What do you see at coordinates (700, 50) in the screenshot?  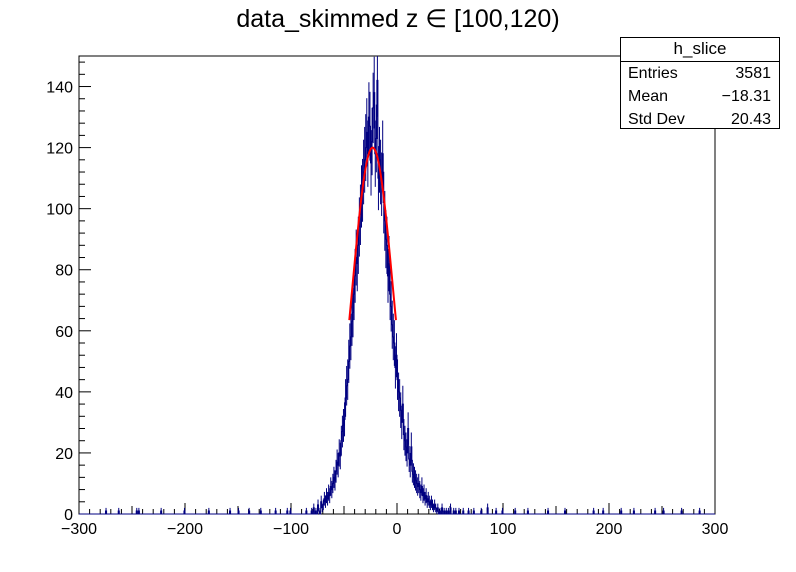 I see `stats-box-title: h_slice` at bounding box center [700, 50].